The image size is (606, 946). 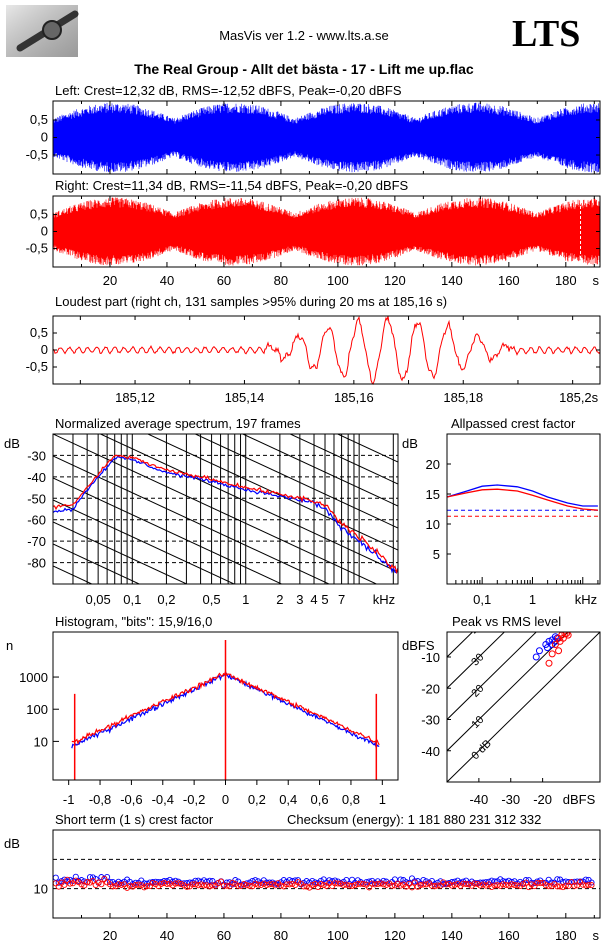 What do you see at coordinates (304, 35) in the screenshot?
I see `program-title: MasVis ver 1.2 - www.lts.a.se` at bounding box center [304, 35].